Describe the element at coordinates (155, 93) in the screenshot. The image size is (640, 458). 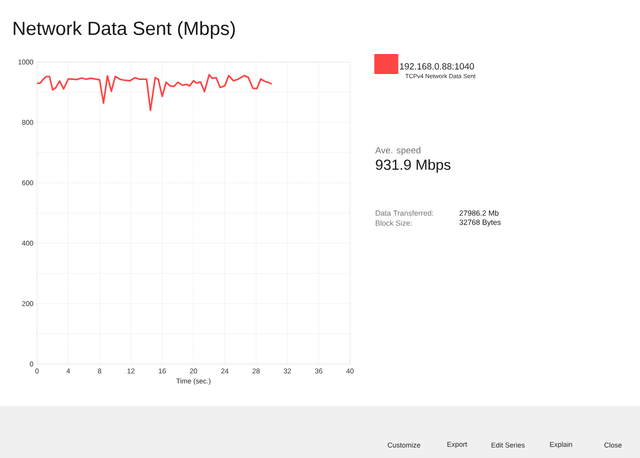
I see `line-series` at that location.